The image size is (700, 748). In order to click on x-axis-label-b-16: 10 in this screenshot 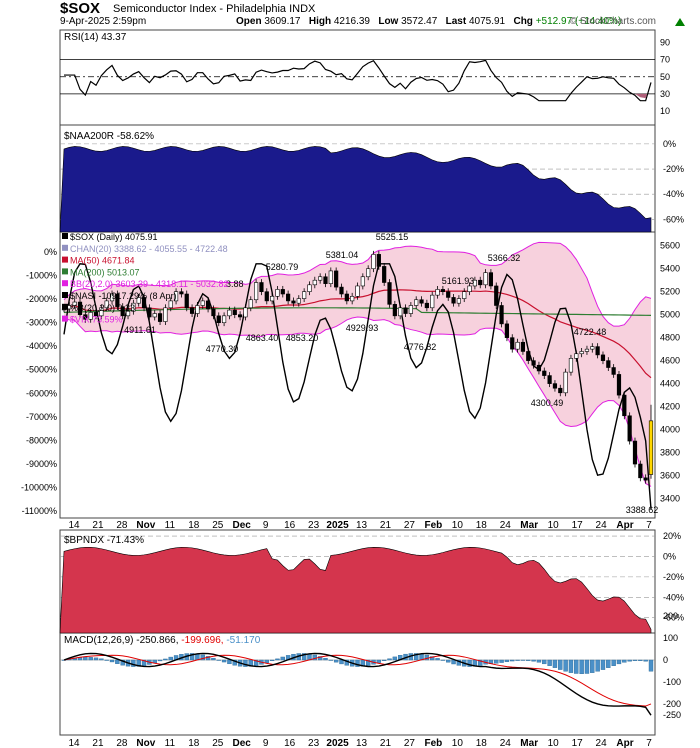, I will do `click(458, 743)`.